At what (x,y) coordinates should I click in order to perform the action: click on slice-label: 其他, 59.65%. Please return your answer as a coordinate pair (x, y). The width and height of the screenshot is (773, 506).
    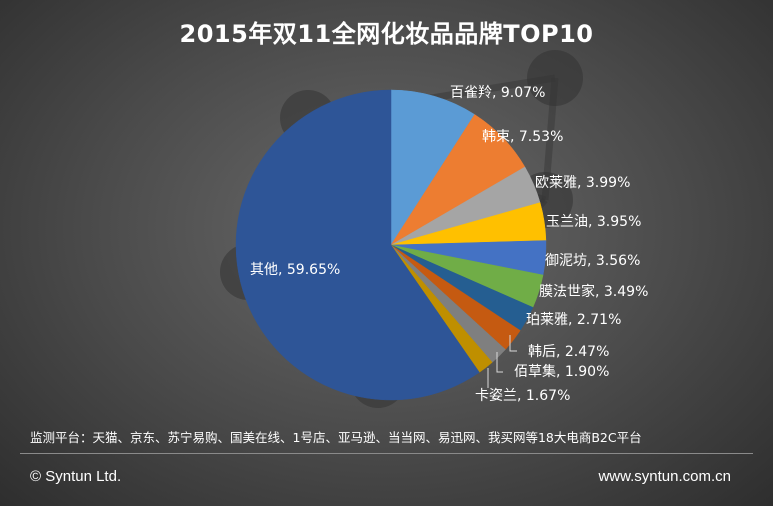
    Looking at the image, I should click on (295, 270).